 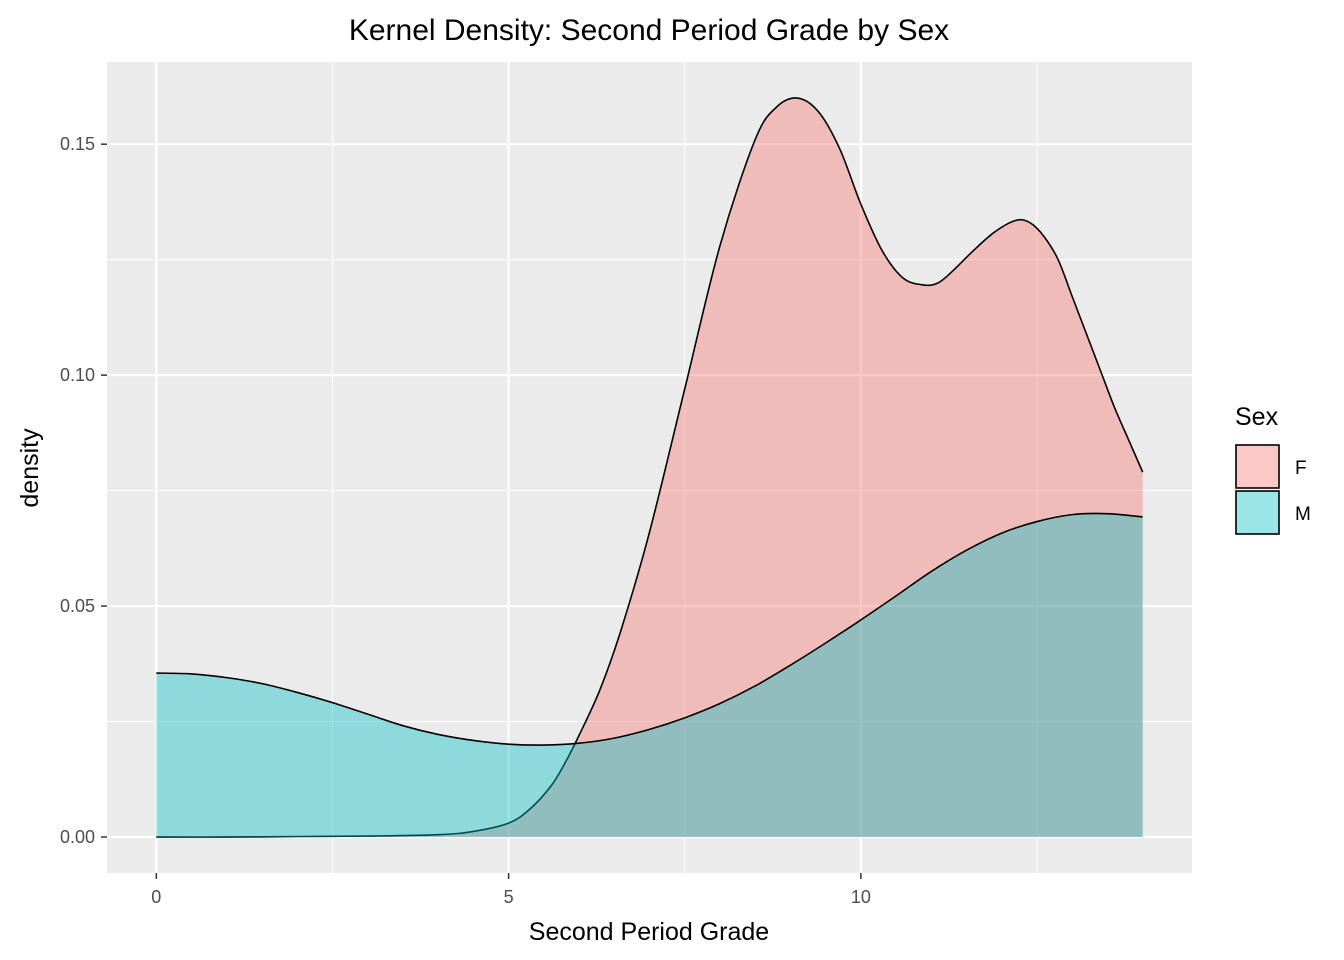 I want to click on x-tick-label: 5, so click(x=509, y=897).